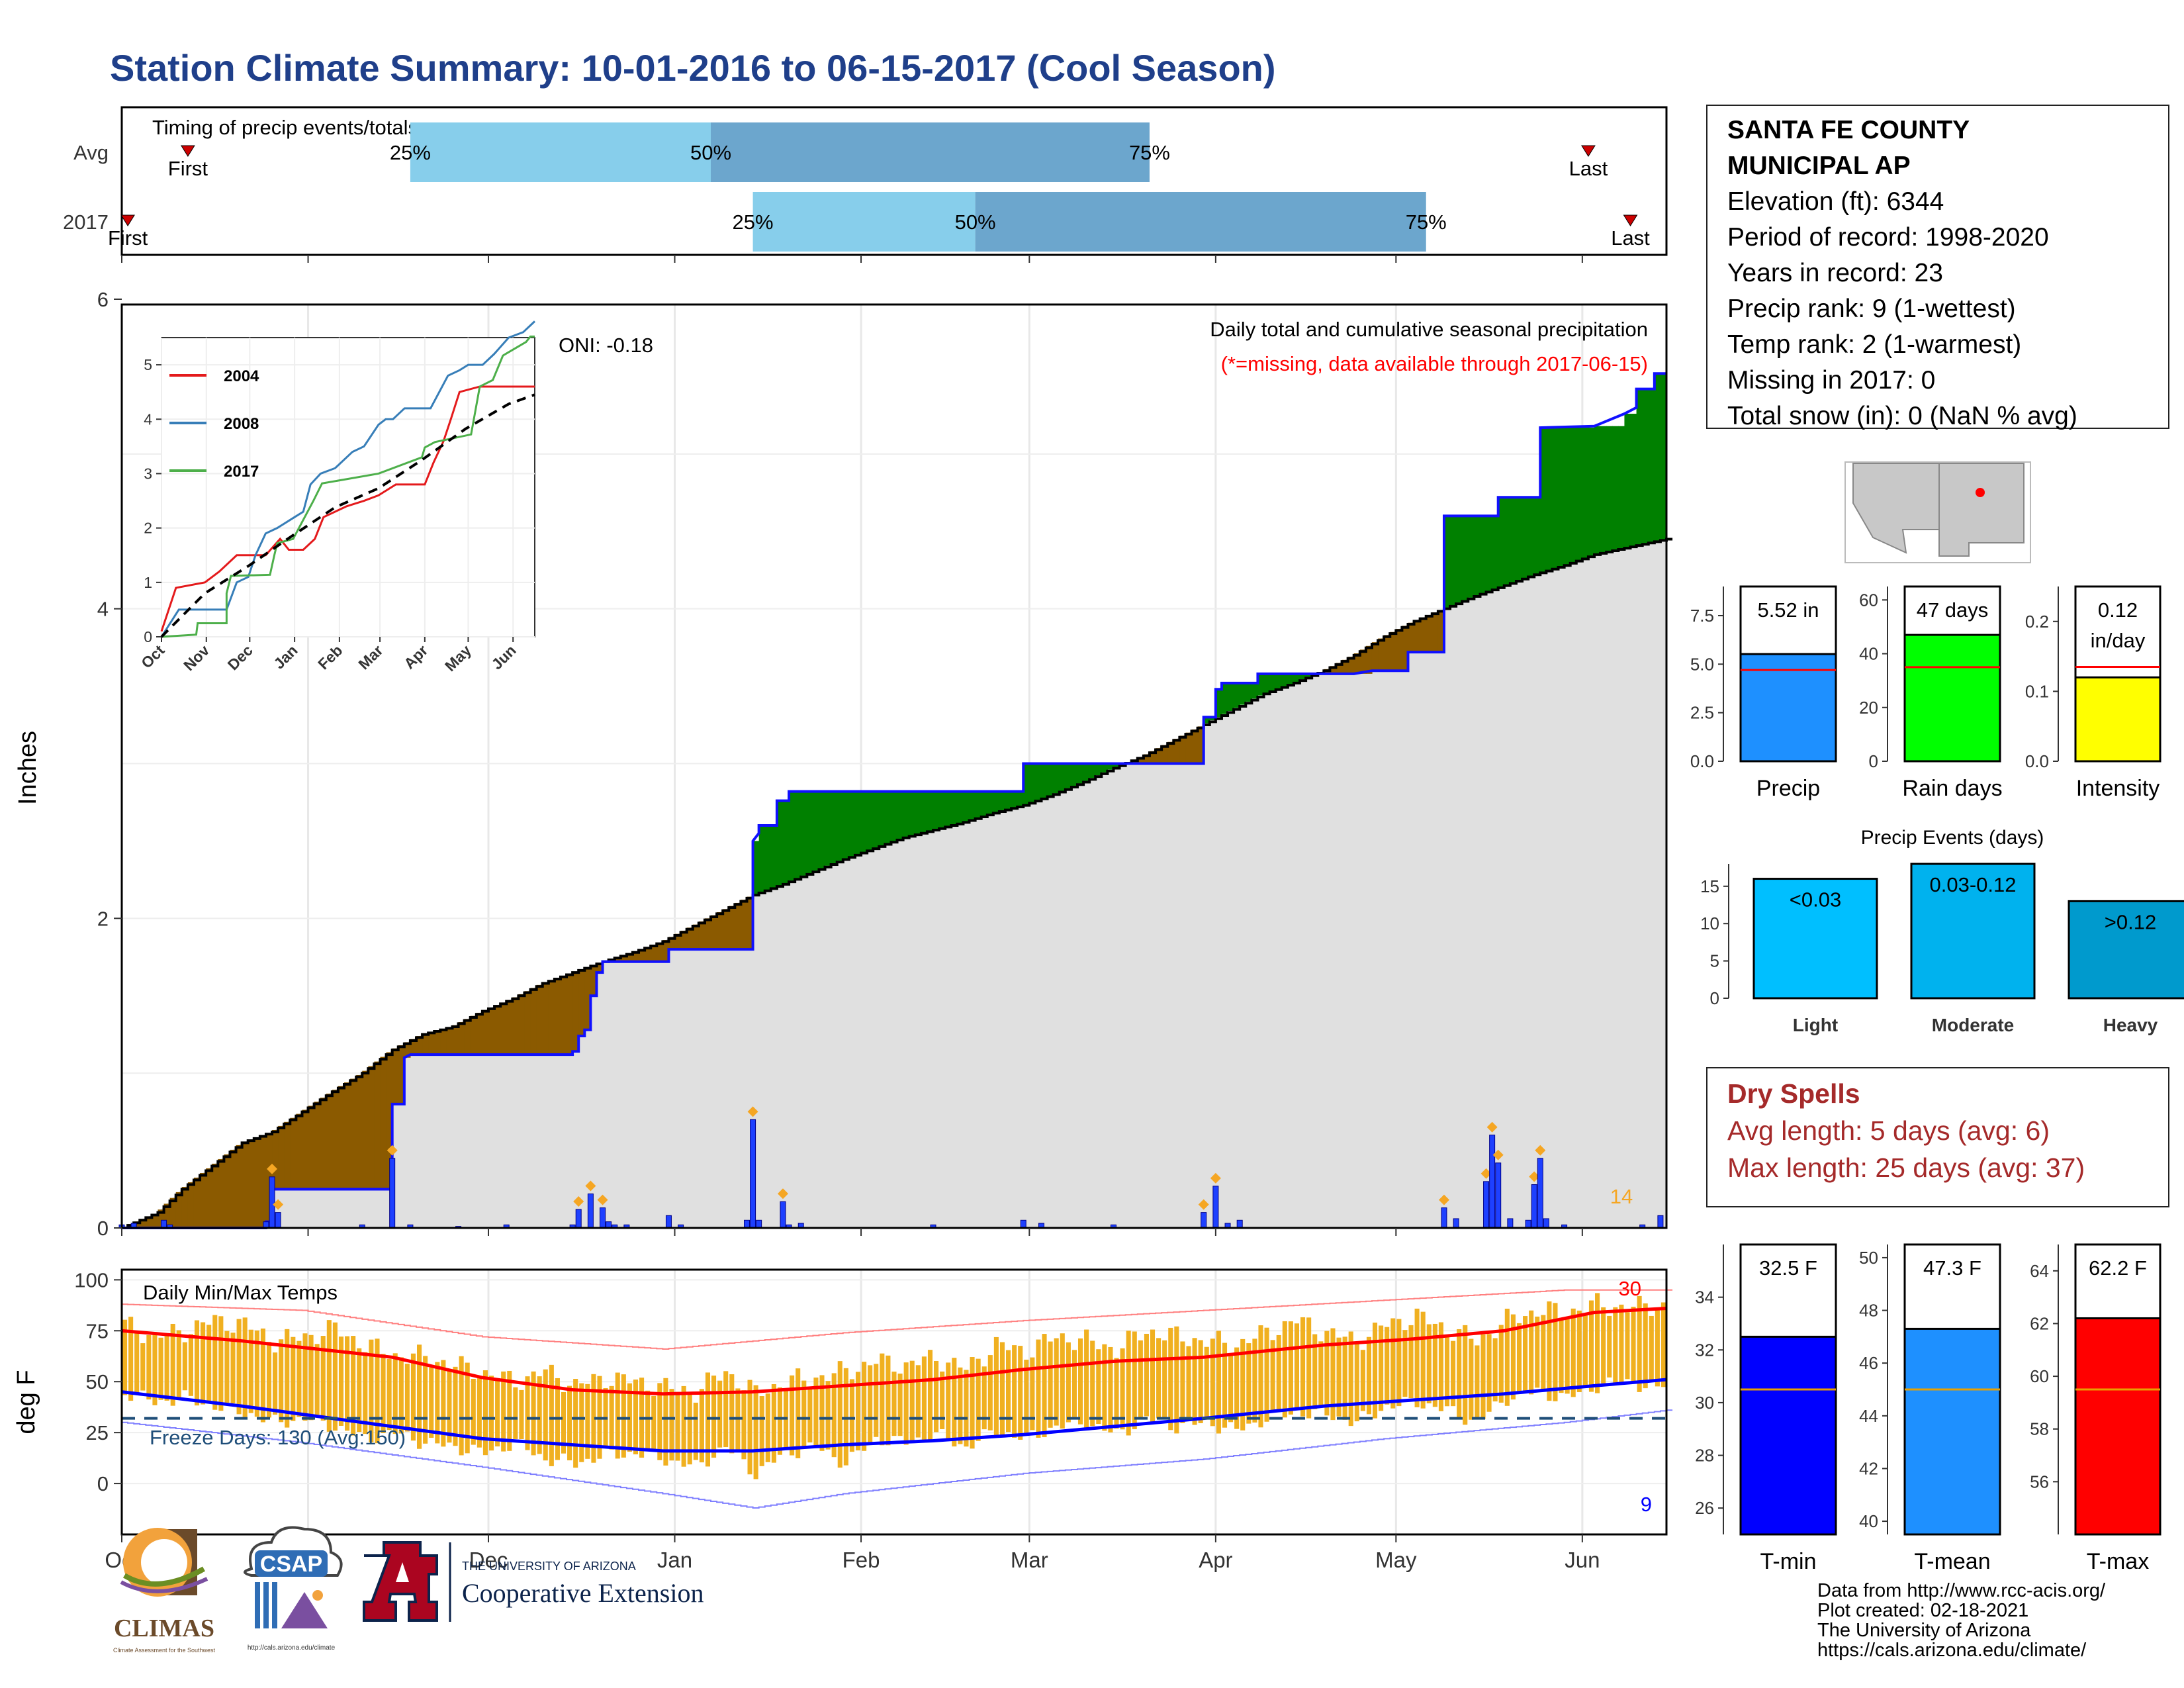 The height and width of the screenshot is (1688, 2184). I want to click on precip-summary-2-value-label-unit: in/day, so click(2118, 640).